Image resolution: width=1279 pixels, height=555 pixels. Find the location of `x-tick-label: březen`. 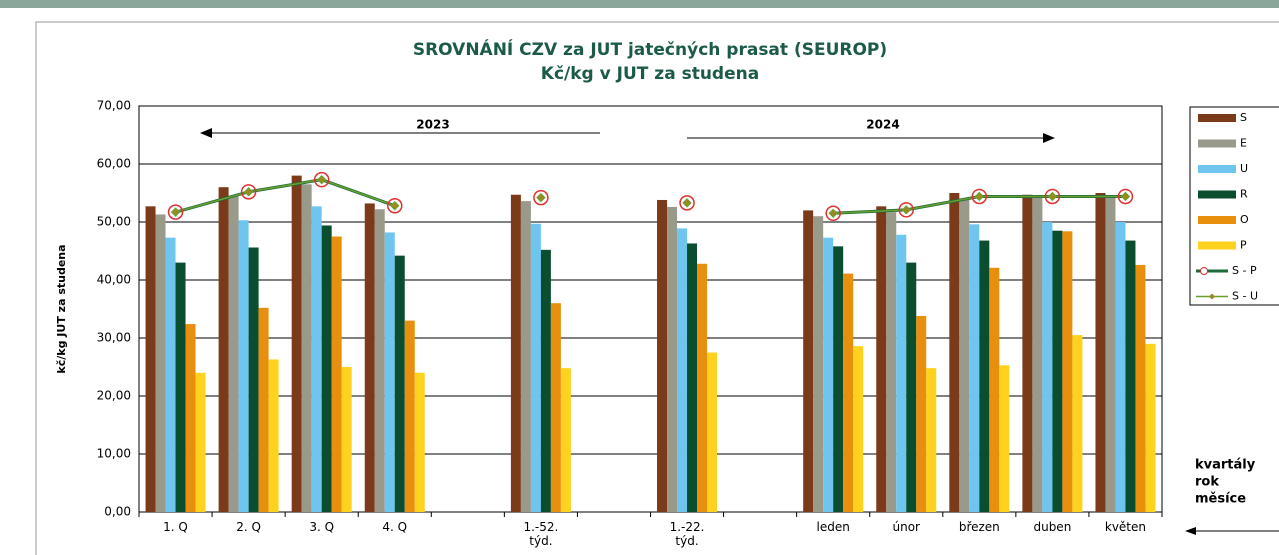

x-tick-label: březen is located at coordinates (979, 527).